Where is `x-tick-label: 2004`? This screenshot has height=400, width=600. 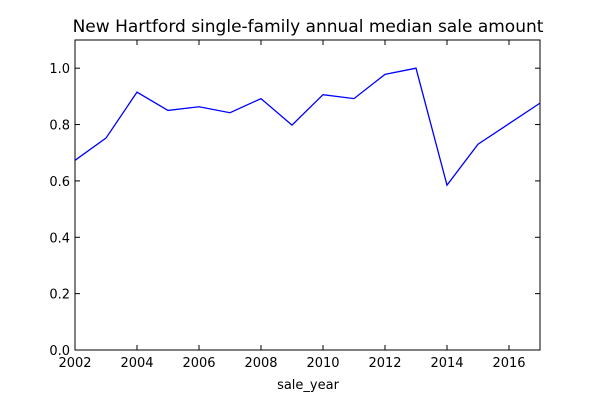 x-tick-label: 2004 is located at coordinates (136, 363).